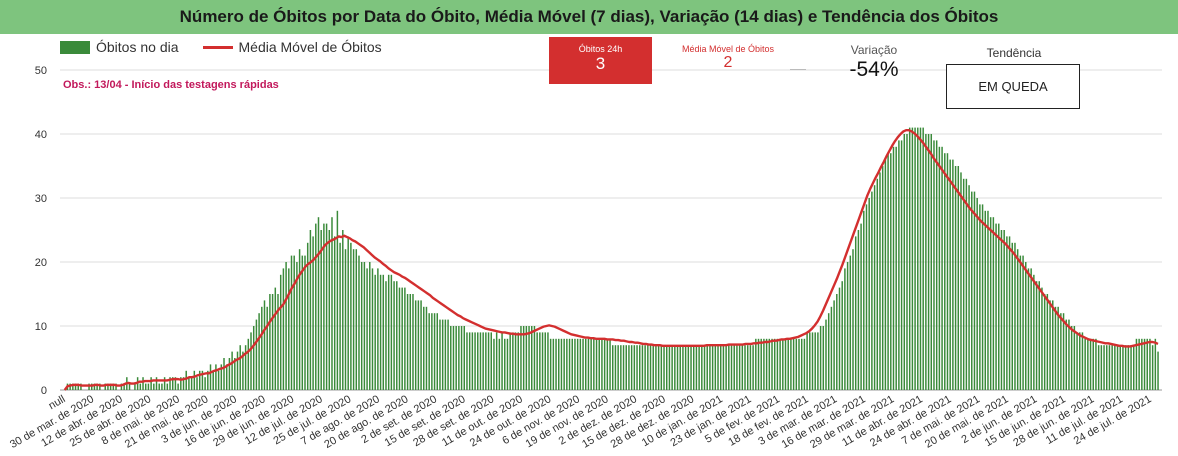 The image size is (1178, 456). I want to click on y-tick-label: 20, so click(41, 263).